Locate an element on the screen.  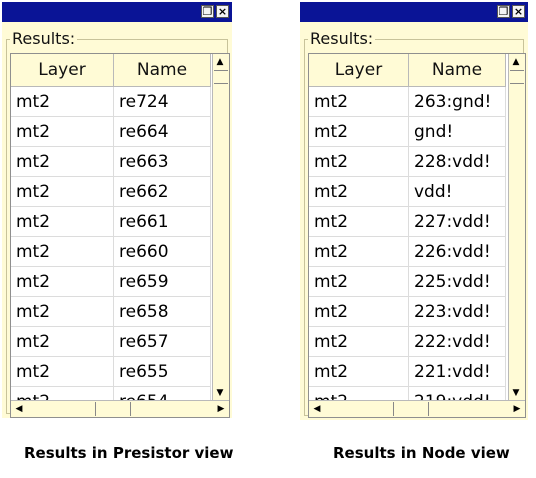
caption-node-view: Results in Node view is located at coordinates (421, 453).